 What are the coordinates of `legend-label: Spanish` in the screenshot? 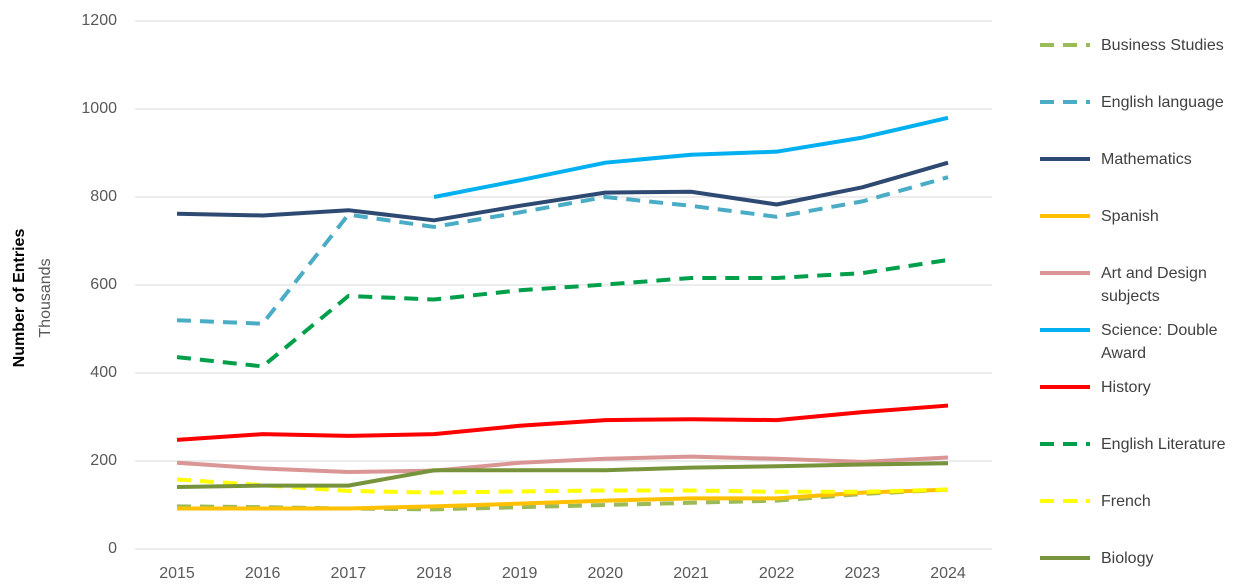 It's located at (1130, 216).